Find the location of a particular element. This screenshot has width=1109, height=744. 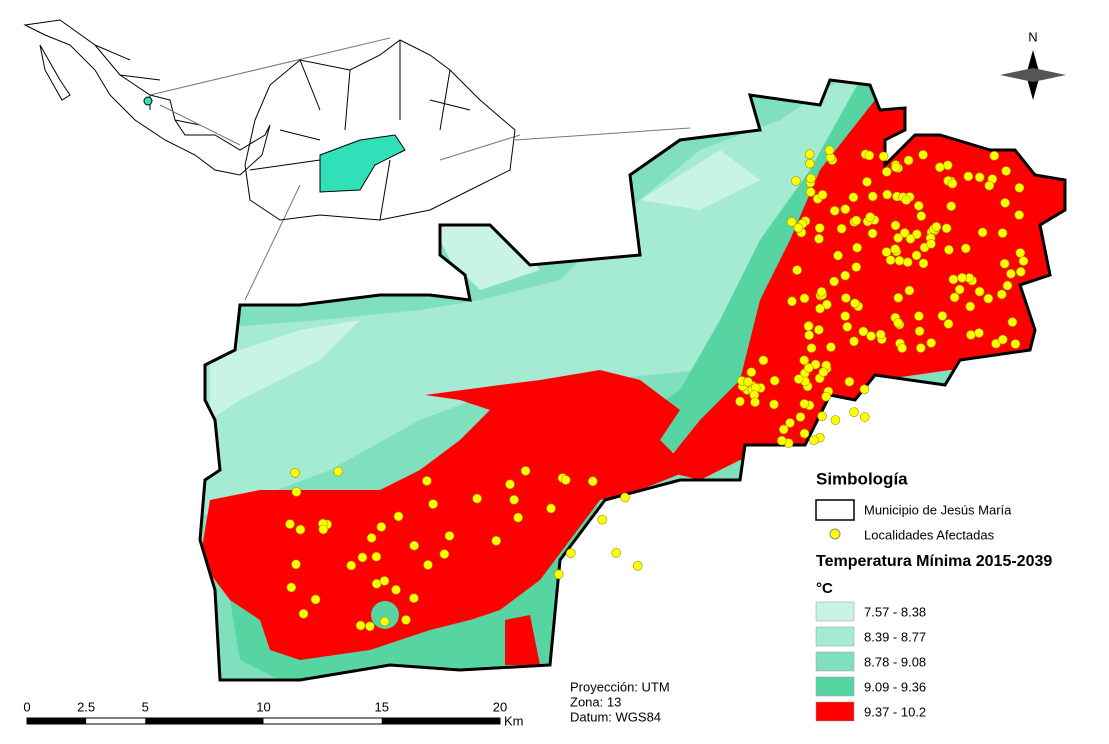

mexico-states is located at coordinates (147, 85).